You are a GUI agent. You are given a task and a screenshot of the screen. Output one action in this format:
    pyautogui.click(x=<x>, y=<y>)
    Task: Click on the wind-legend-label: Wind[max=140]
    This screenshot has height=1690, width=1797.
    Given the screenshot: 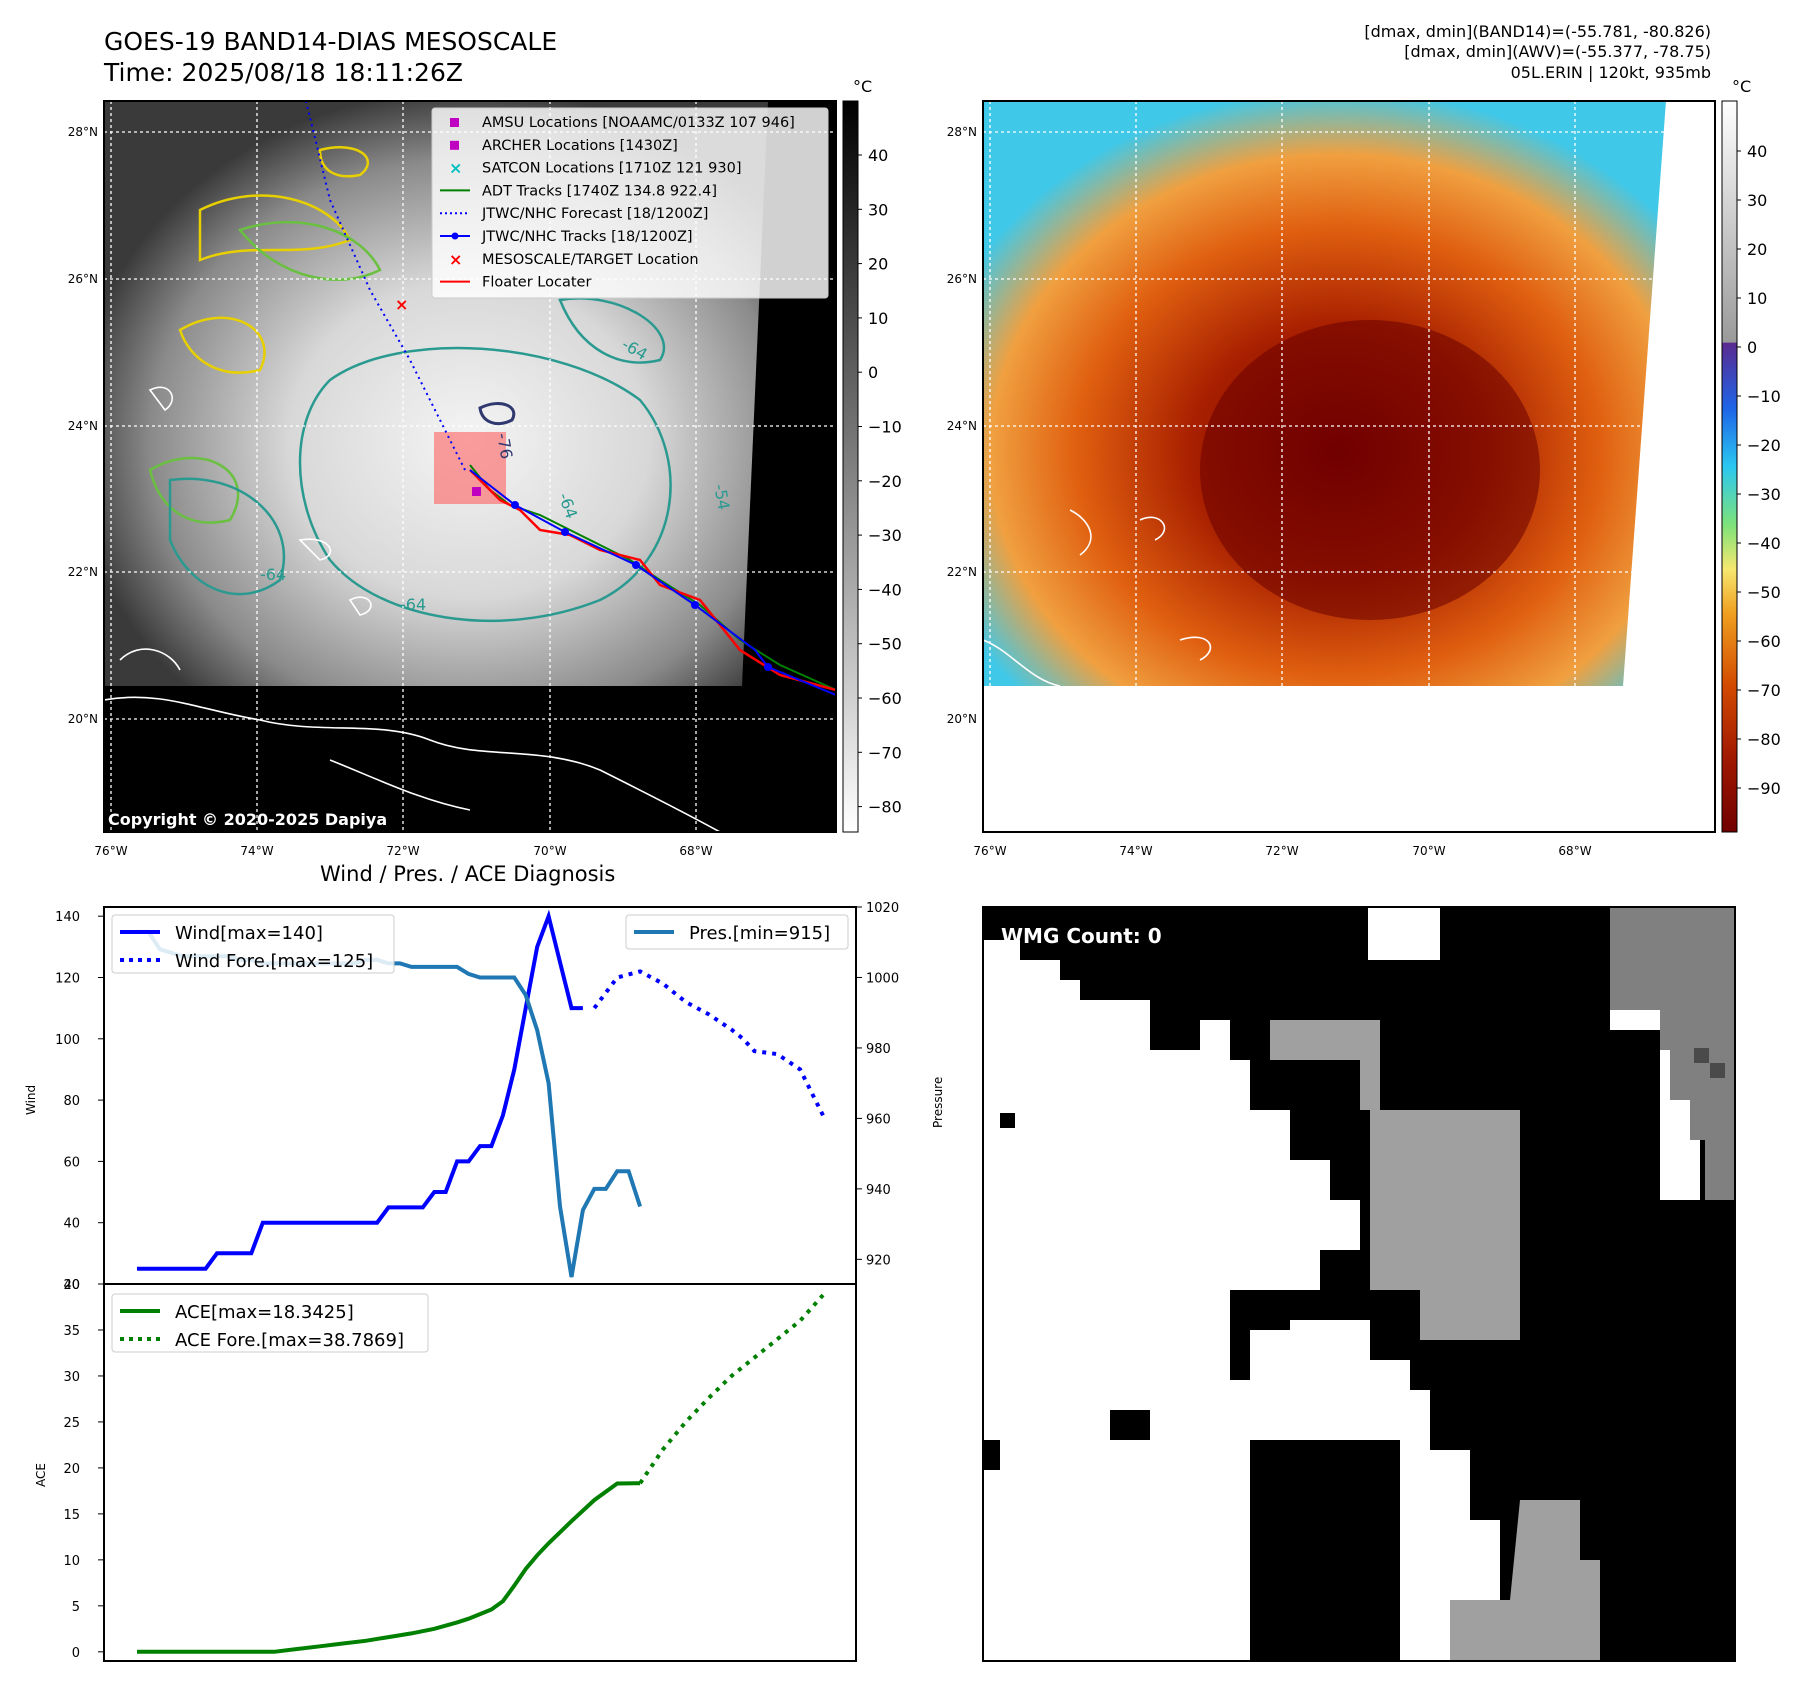 What is the action you would take?
    pyautogui.click(x=249, y=933)
    